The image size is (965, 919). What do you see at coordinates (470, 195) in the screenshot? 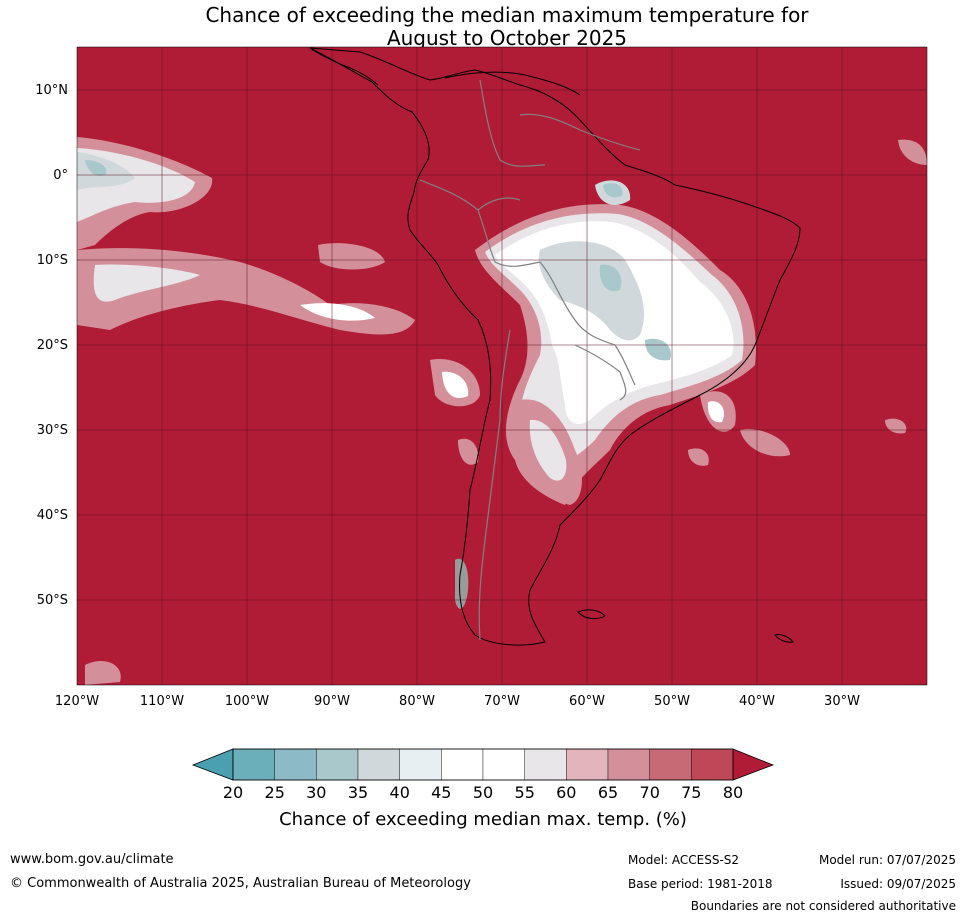
I see `border-colombia-ecuador-peru` at bounding box center [470, 195].